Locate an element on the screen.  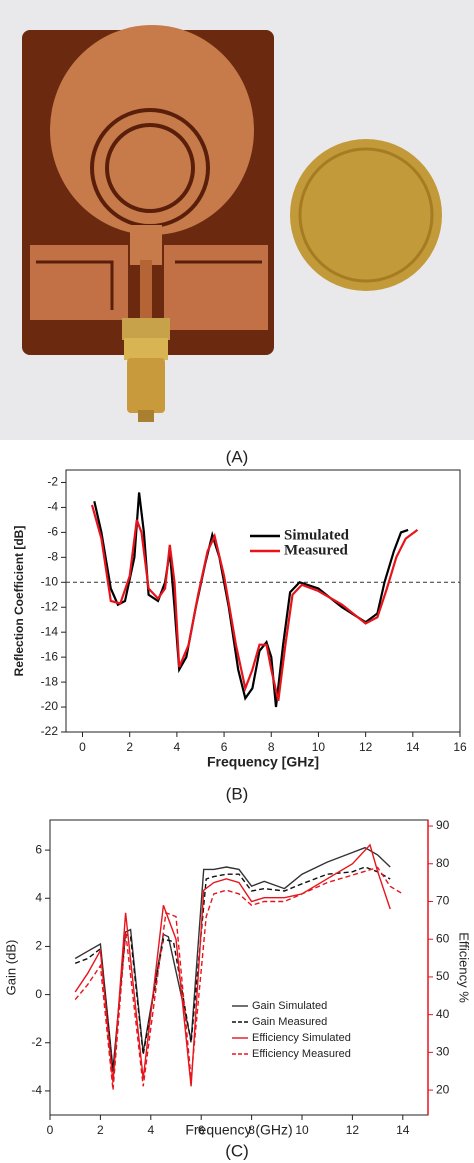
legend-label: Gain Measured is located at coordinates (289, 1022).